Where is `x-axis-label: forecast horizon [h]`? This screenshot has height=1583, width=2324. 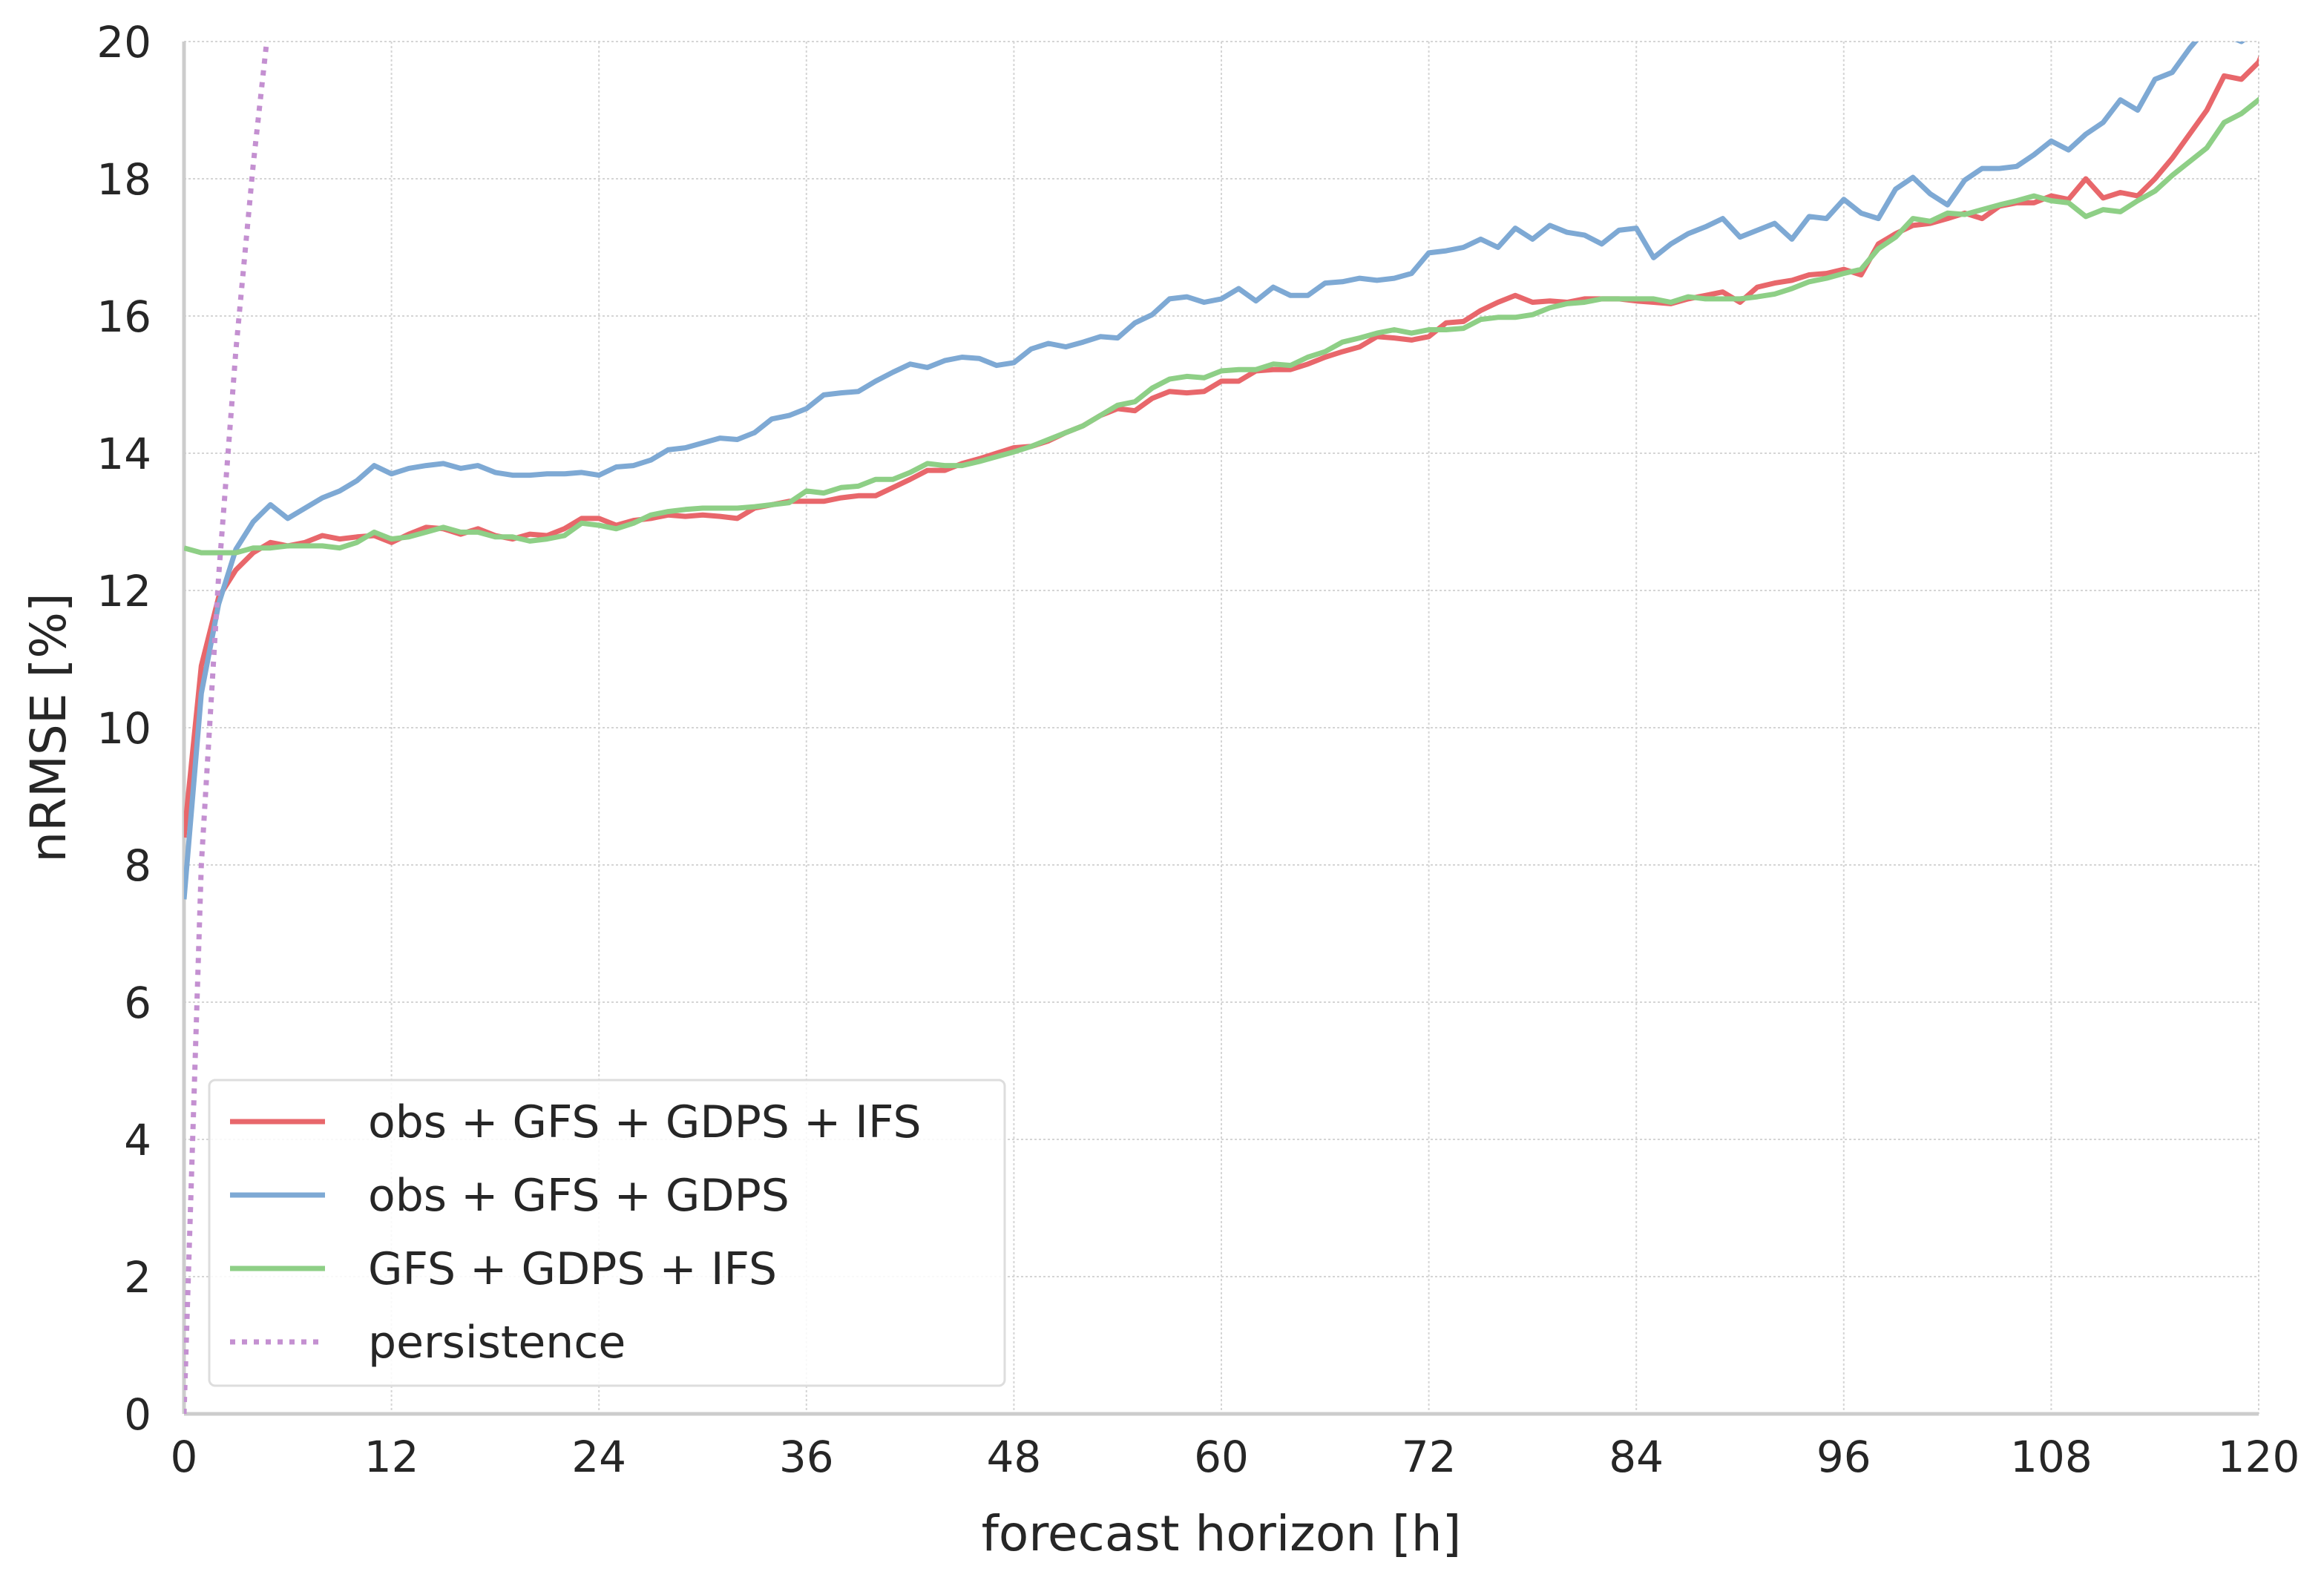
x-axis-label: forecast horizon [h] is located at coordinates (1222, 1533).